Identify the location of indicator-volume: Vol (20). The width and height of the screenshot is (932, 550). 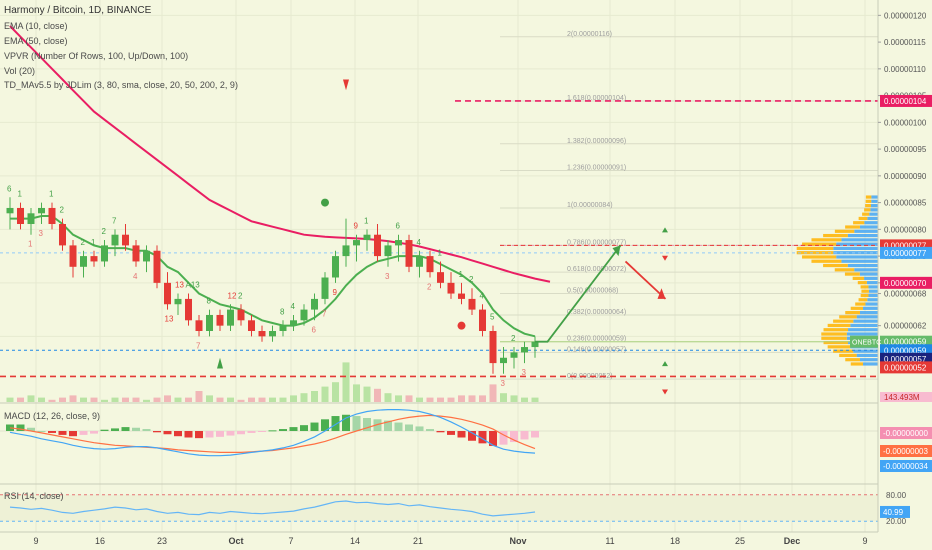
(20, 71).